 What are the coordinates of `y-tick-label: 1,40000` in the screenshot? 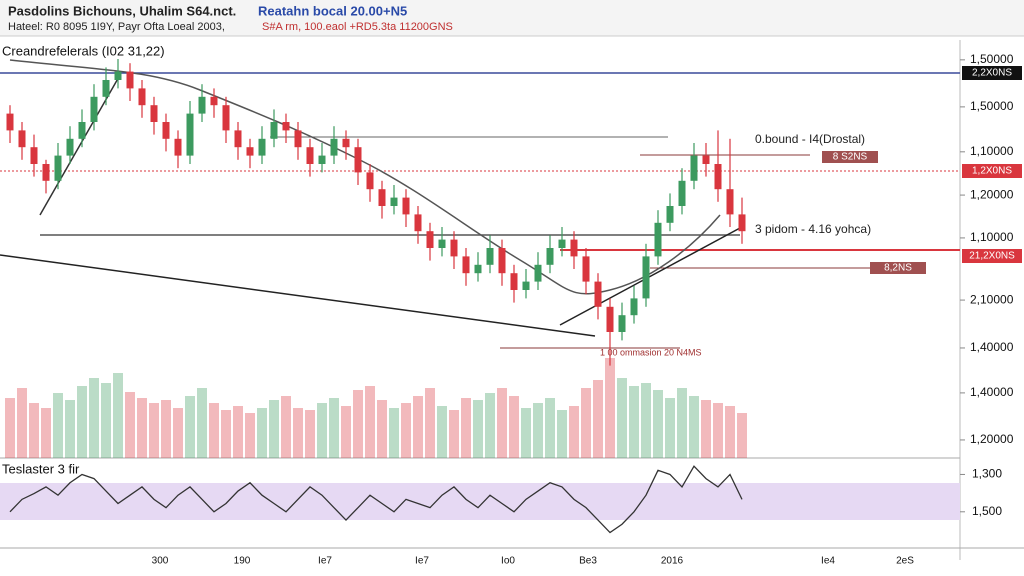 It's located at (992, 392).